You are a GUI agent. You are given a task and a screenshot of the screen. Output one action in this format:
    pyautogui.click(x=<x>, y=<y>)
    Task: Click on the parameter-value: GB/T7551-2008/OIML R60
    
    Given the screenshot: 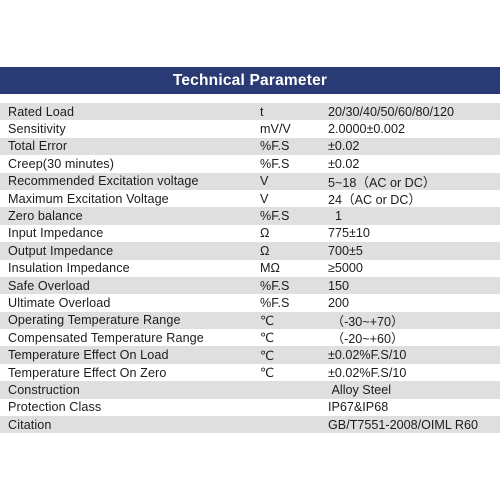 What is the action you would take?
    pyautogui.click(x=403, y=424)
    